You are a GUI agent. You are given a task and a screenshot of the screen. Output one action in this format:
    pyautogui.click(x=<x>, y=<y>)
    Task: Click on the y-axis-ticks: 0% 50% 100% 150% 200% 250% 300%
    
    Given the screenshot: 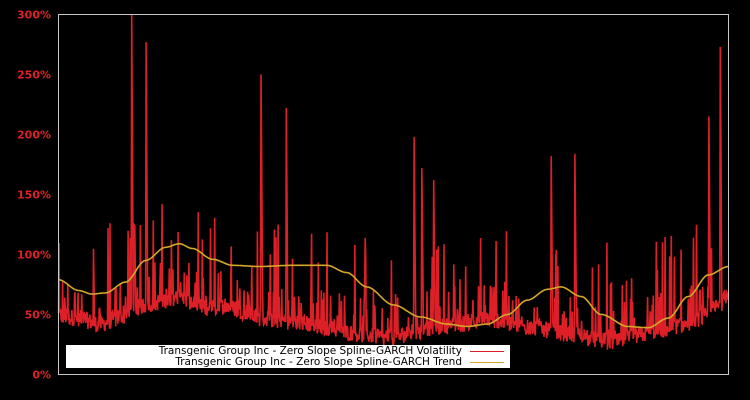 What is the action you would take?
    pyautogui.click(x=34, y=195)
    